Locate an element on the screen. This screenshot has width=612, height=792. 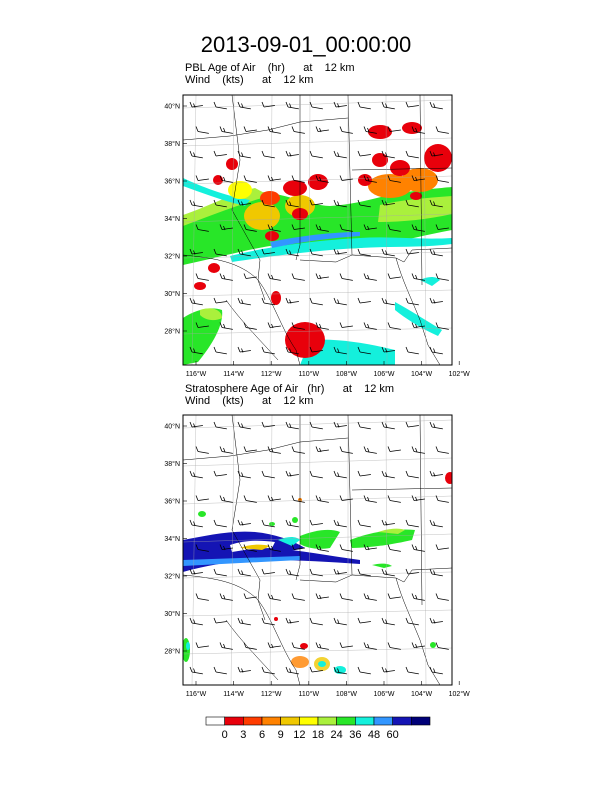
panel2-map is located at coordinates (317, 550).